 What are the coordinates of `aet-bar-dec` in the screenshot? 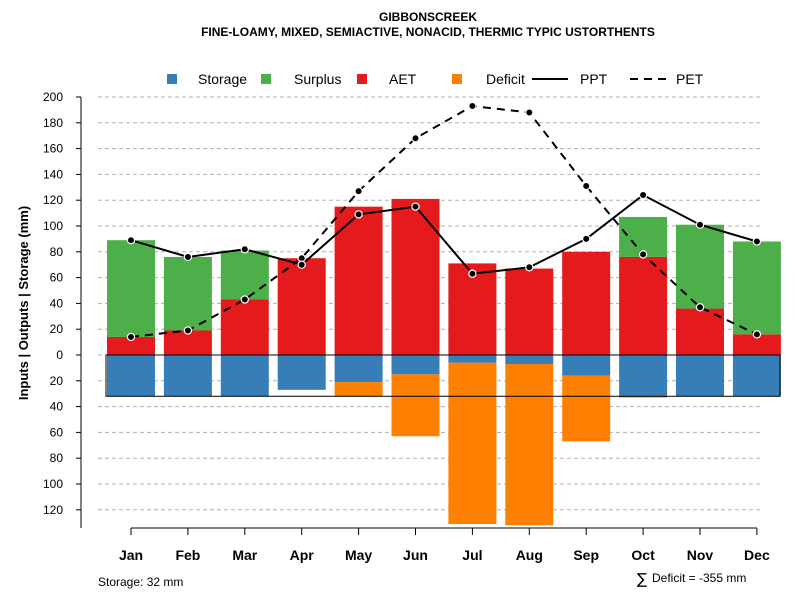 It's located at (756, 344).